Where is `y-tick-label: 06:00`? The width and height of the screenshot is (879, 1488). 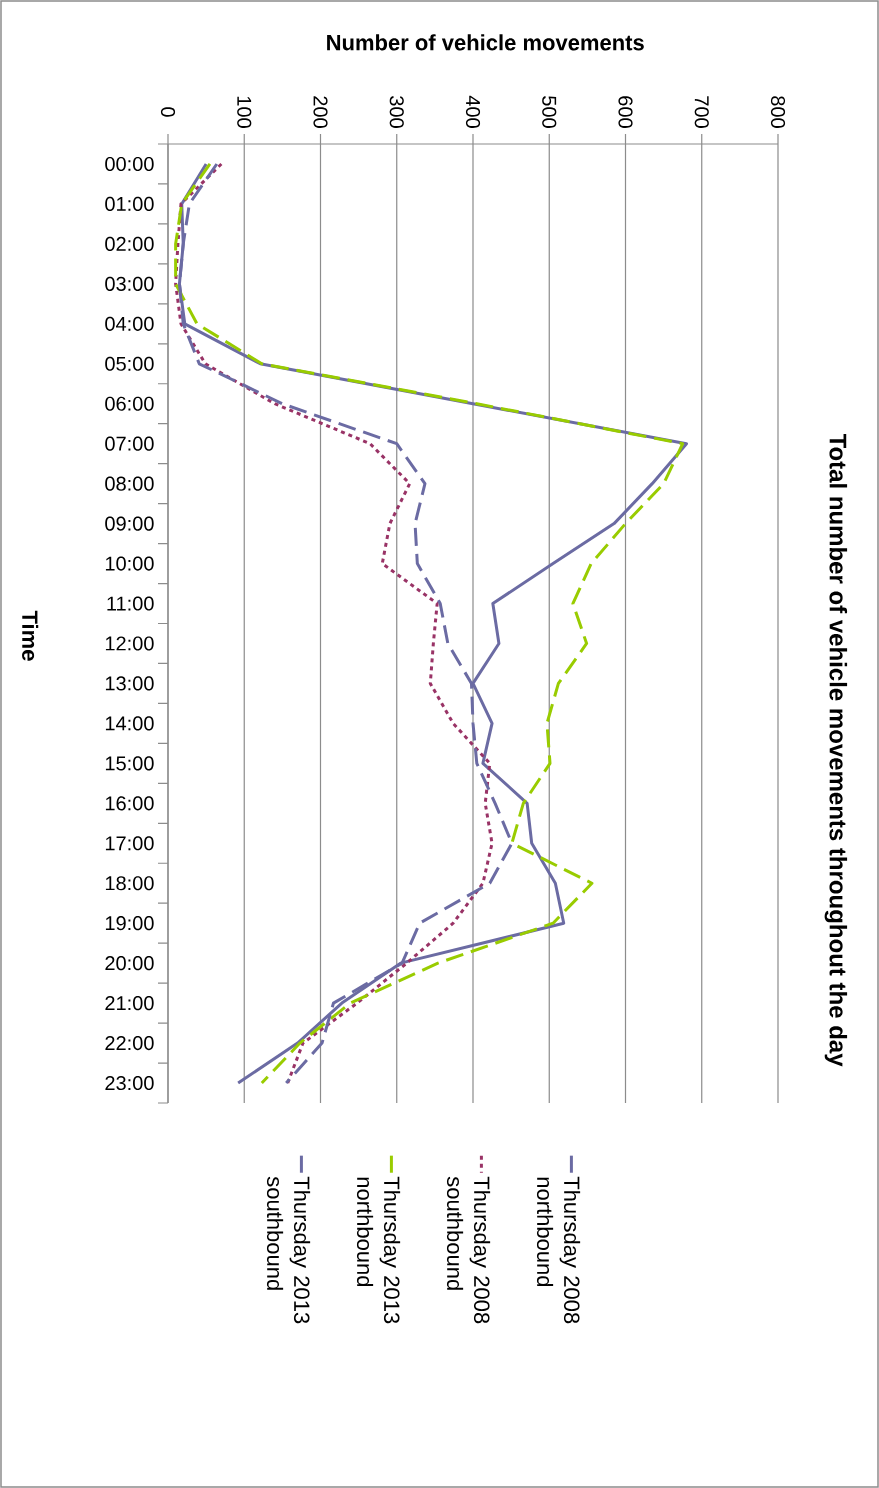 y-tick-label: 06:00 is located at coordinates (129, 403).